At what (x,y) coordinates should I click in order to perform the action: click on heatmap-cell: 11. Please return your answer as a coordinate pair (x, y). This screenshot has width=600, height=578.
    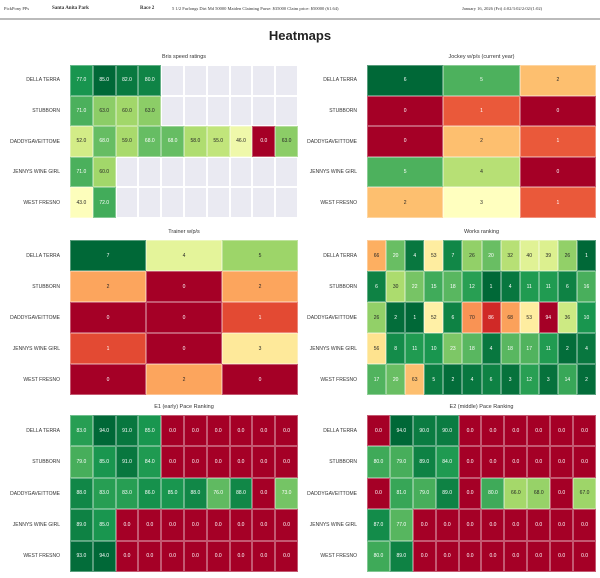
    Looking at the image, I should click on (529, 286).